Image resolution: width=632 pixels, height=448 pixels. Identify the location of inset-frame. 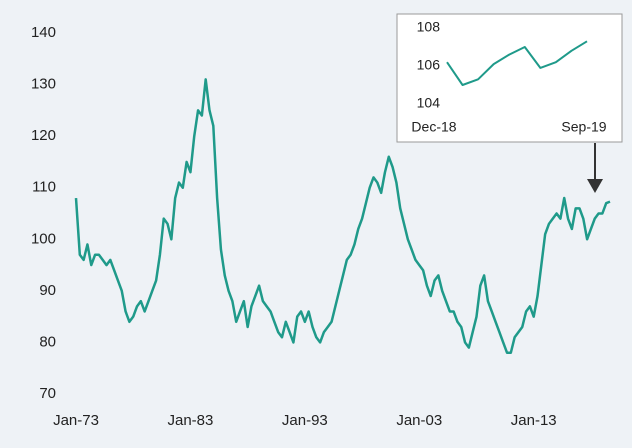
(509, 78).